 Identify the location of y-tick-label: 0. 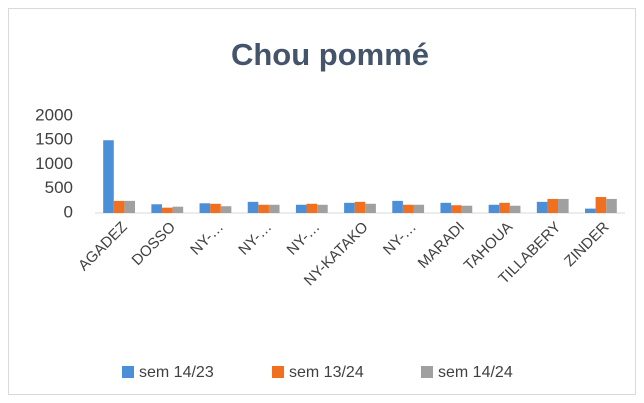
(68, 211).